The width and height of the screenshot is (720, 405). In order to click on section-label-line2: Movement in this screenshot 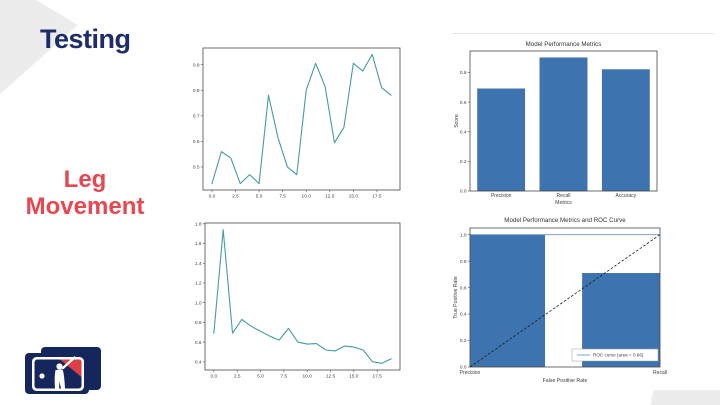, I will do `click(85, 206)`.